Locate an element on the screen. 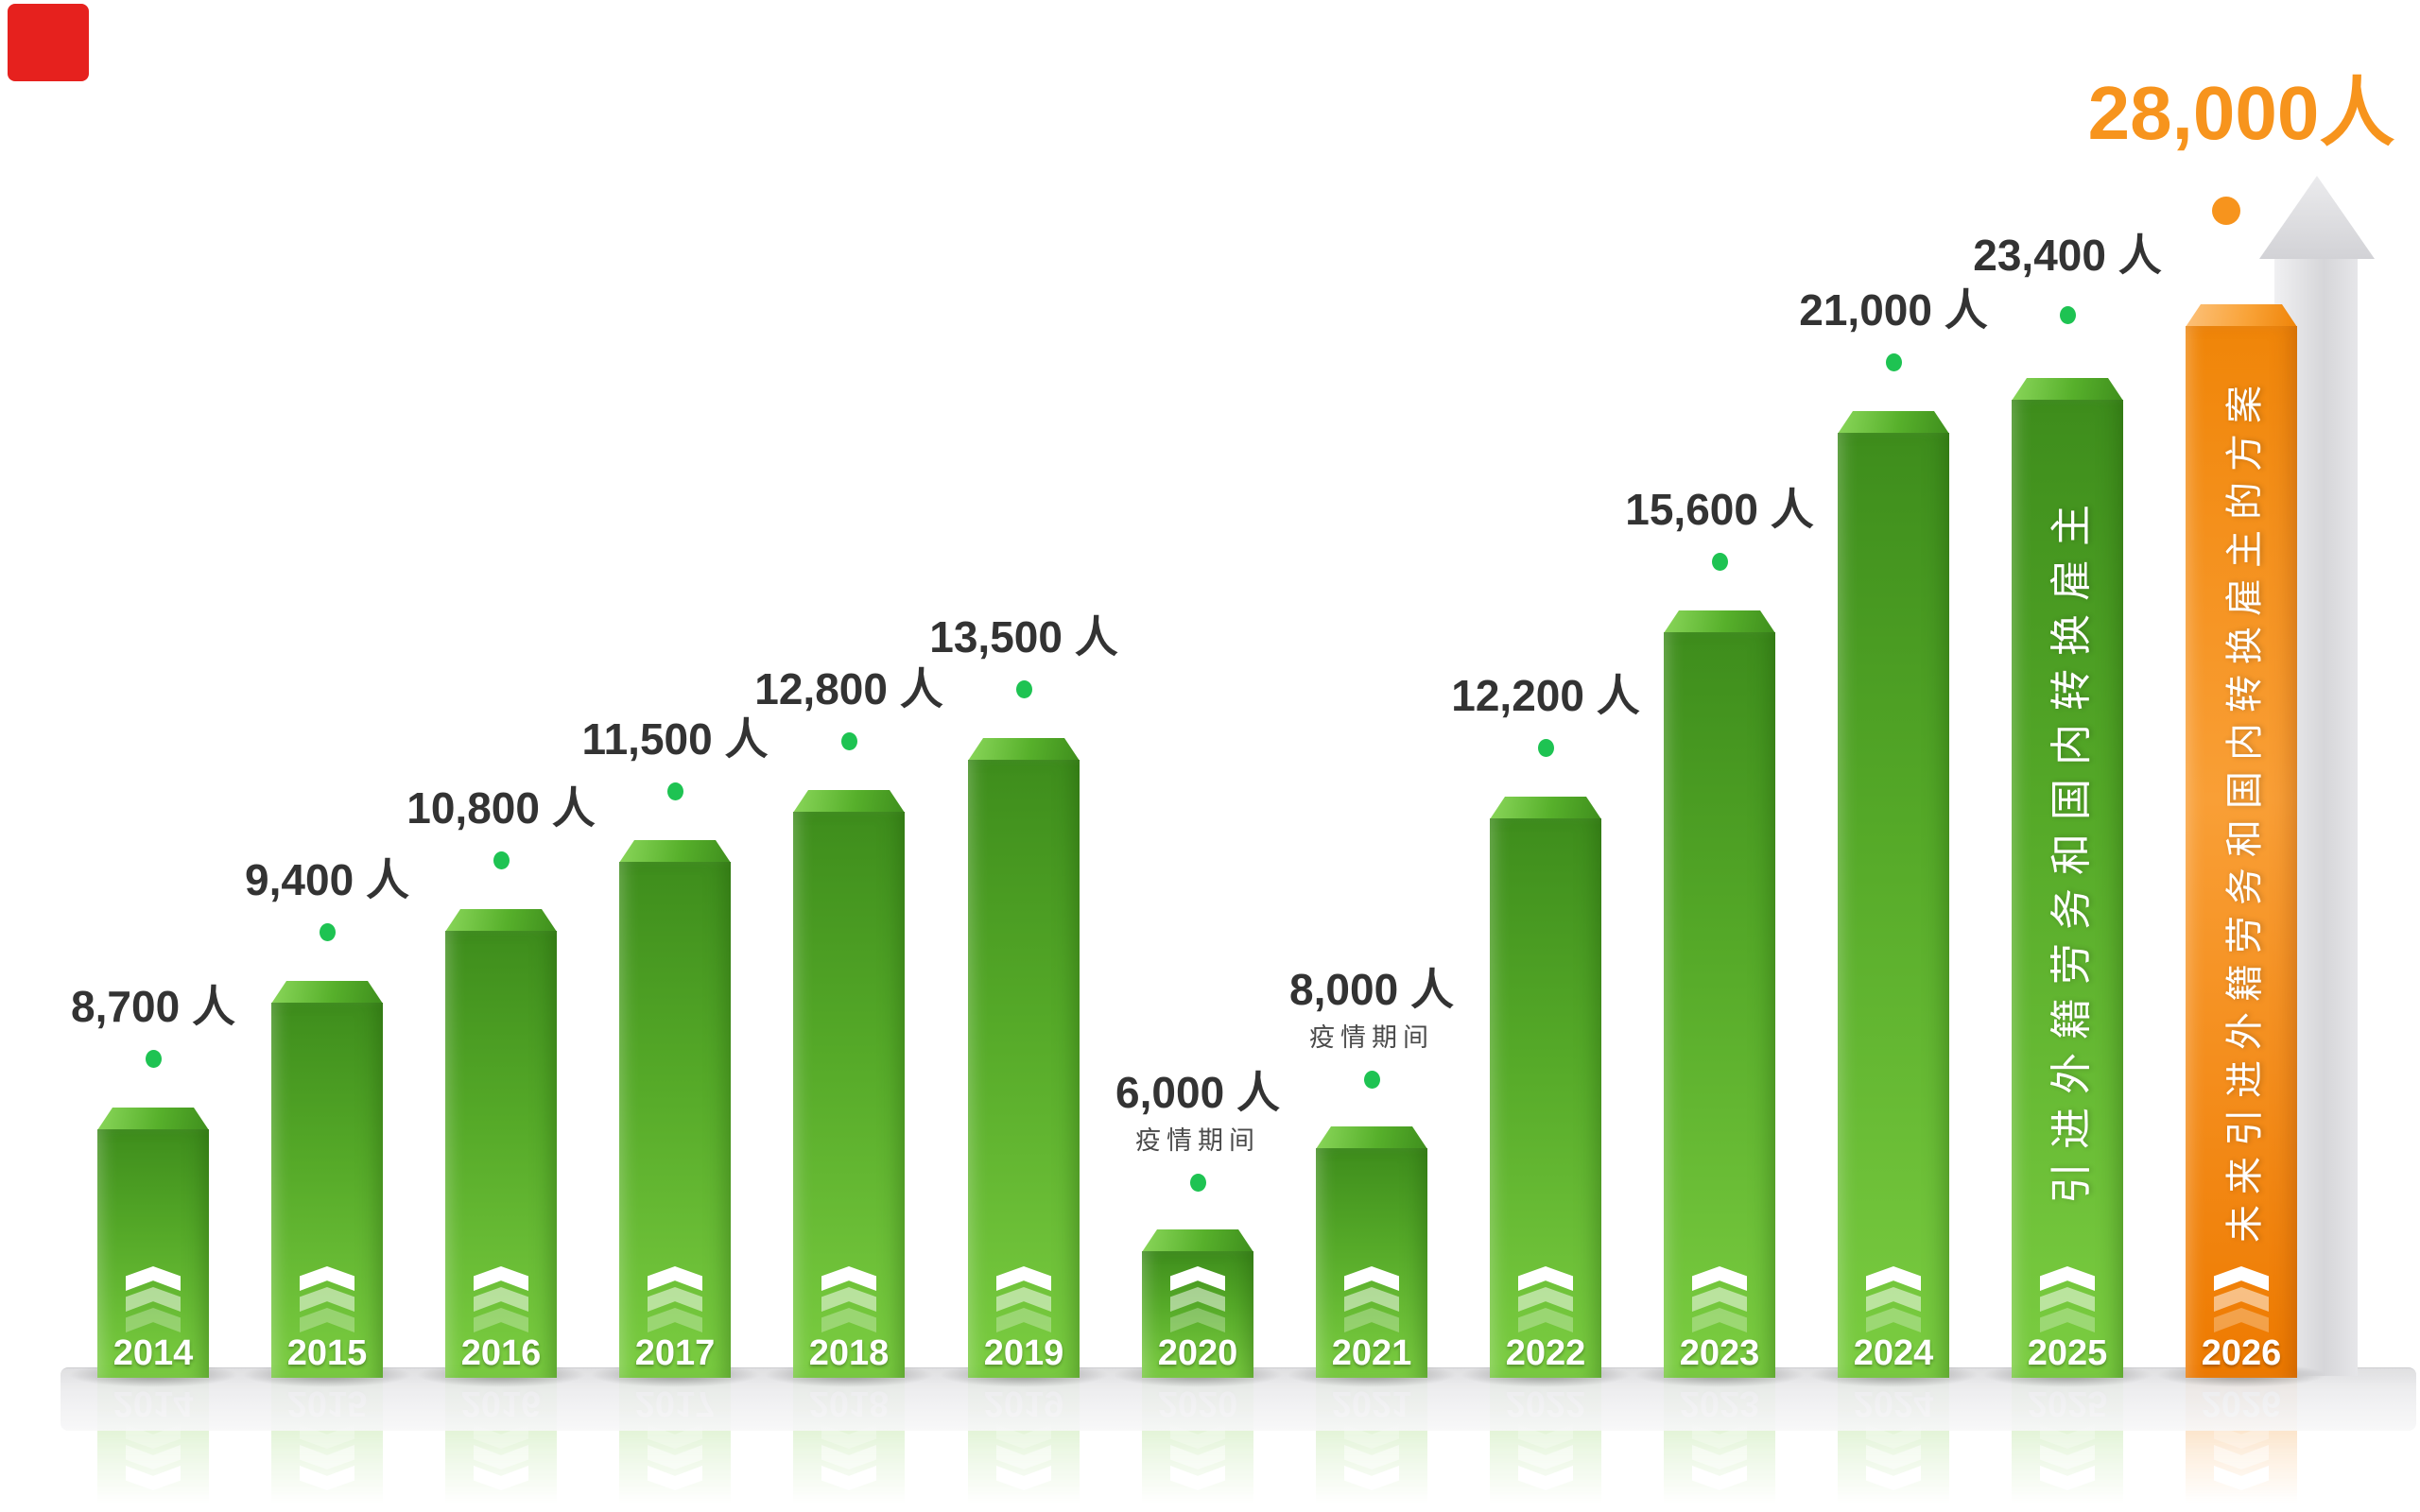 The height and width of the screenshot is (1512, 2420). value-label: 8,000 人 is located at coordinates (1371, 989).